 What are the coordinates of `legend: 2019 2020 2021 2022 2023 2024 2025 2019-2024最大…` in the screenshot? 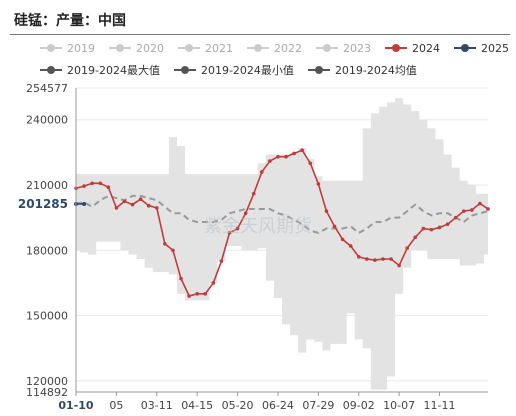 It's located at (275, 59).